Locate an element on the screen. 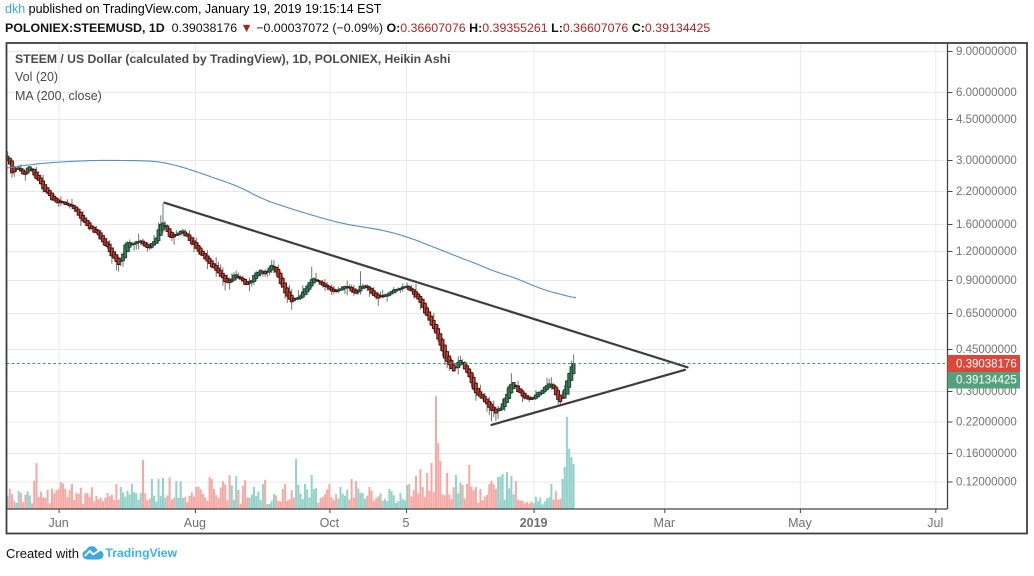 The height and width of the screenshot is (576, 1034). svg-text: Oct is located at coordinates (330, 523).